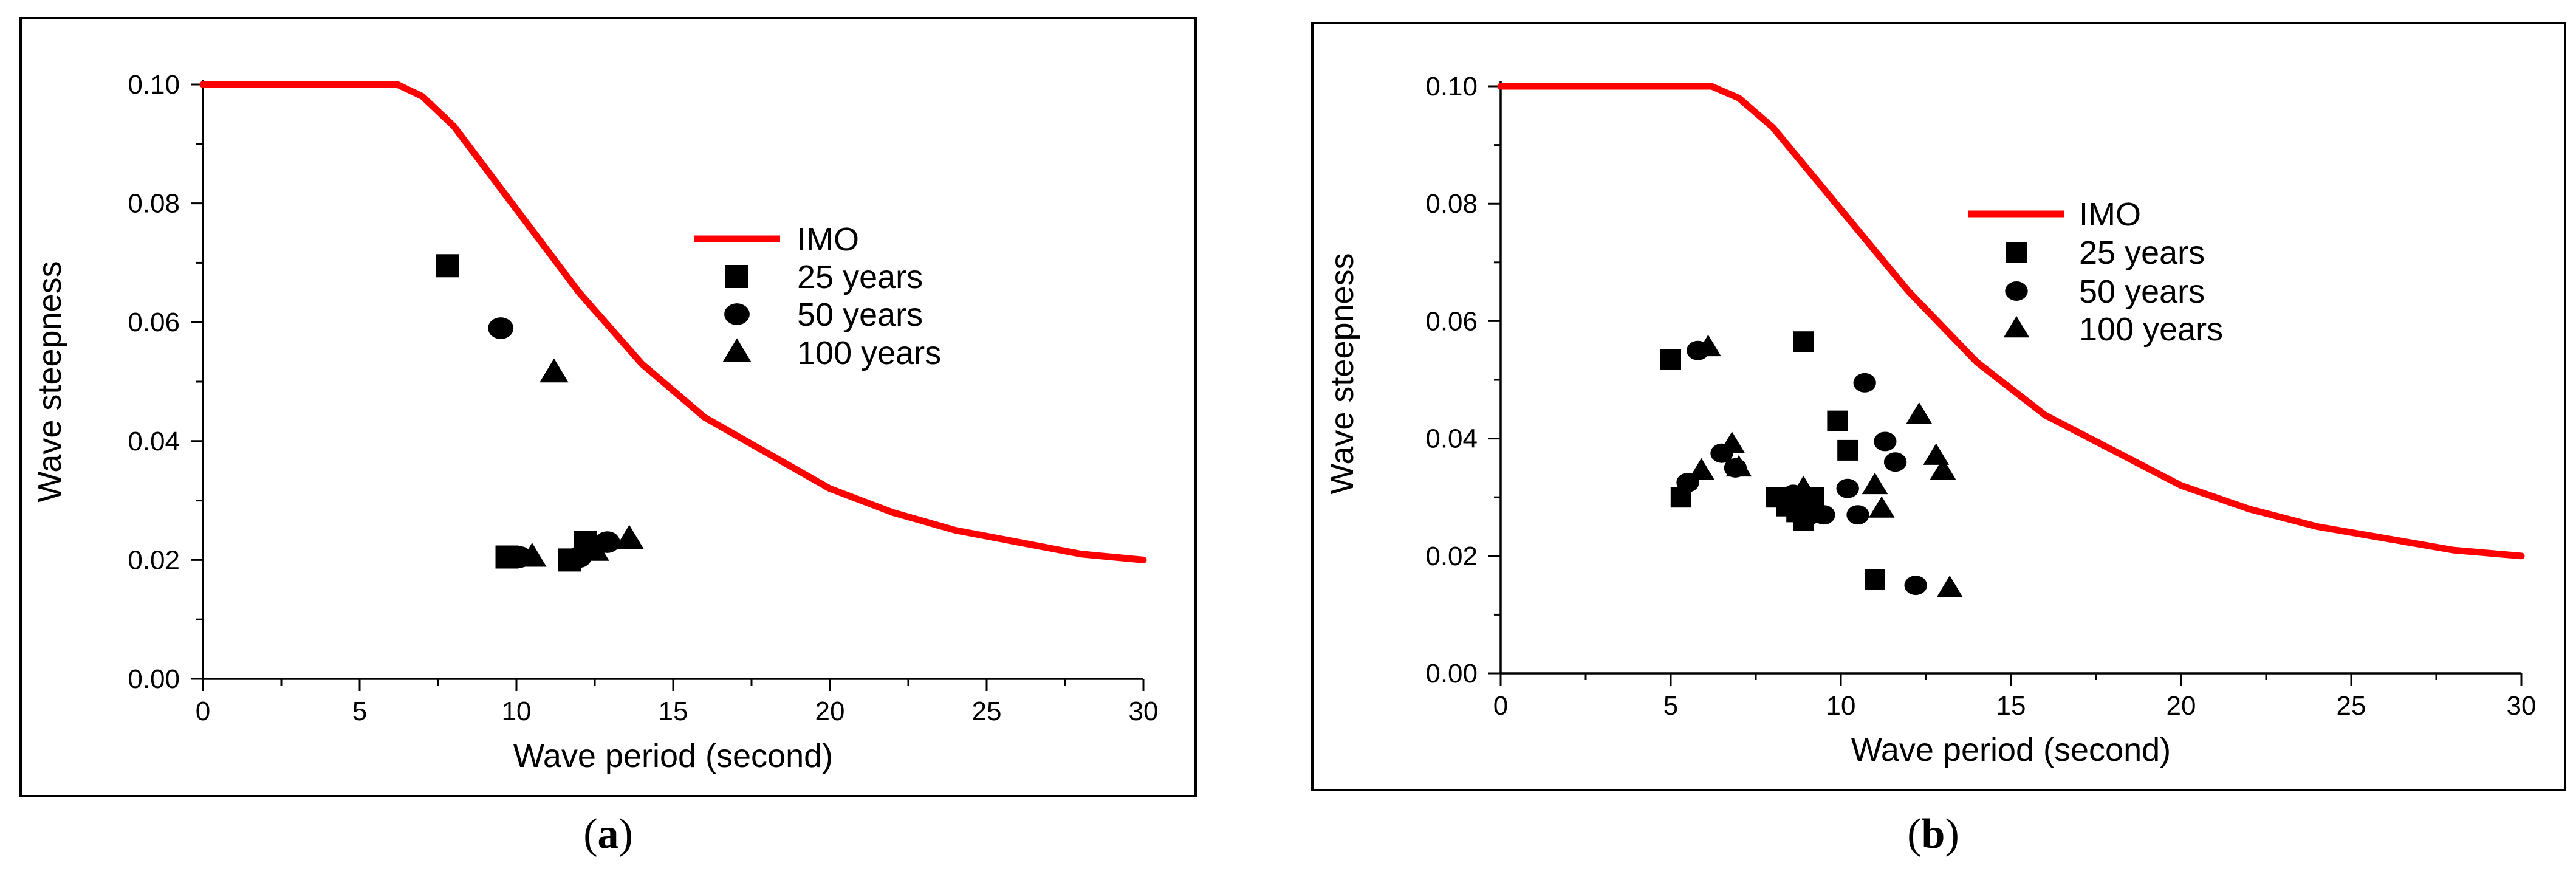 The width and height of the screenshot is (2576, 880). What do you see at coordinates (1933, 835) in the screenshot?
I see `panel-b-caption: (b)` at bounding box center [1933, 835].